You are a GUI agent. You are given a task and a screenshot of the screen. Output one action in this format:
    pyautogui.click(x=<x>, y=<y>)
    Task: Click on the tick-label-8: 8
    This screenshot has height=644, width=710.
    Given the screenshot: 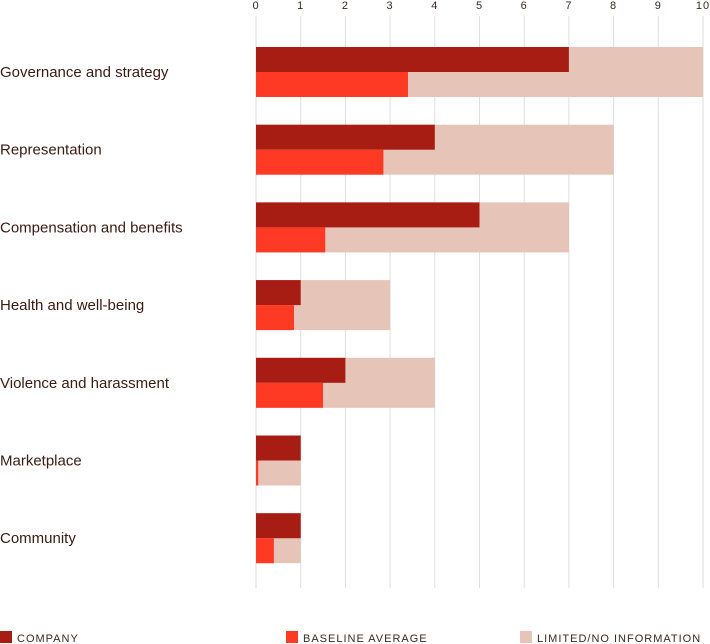 What is the action you would take?
    pyautogui.click(x=613, y=6)
    